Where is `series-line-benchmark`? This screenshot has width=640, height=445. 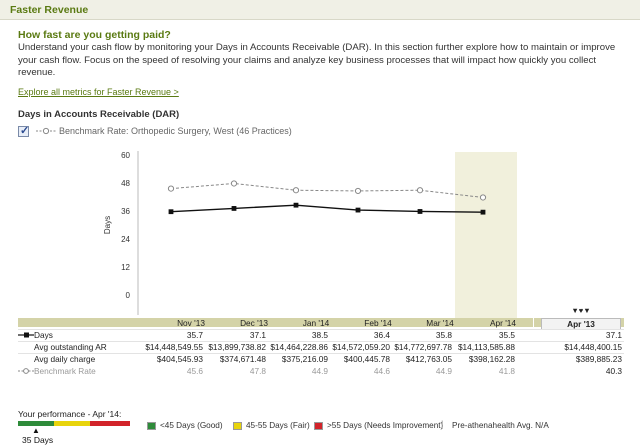
series-line-benchmark is located at coordinates (327, 190).